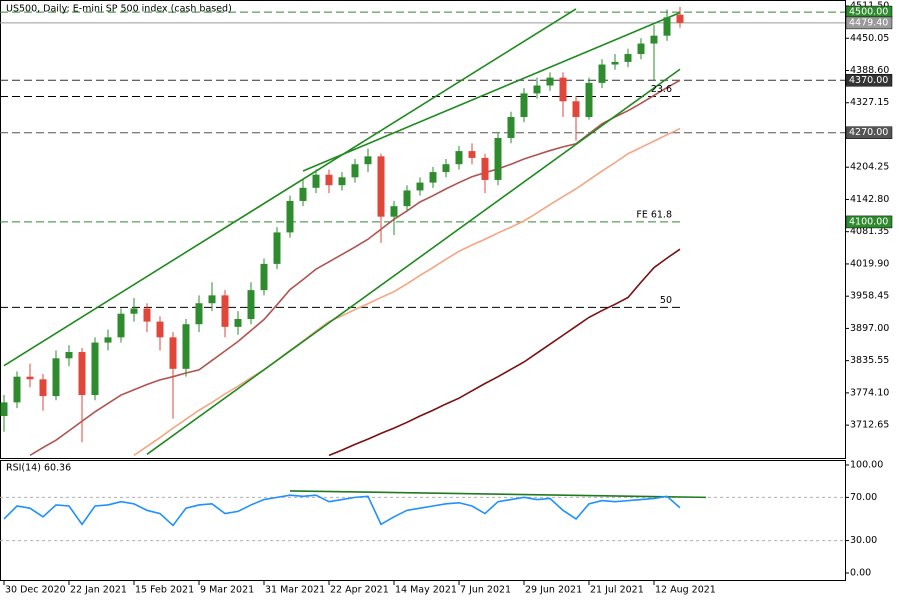  What do you see at coordinates (666, 300) in the screenshot?
I see `level-note: 50` at bounding box center [666, 300].